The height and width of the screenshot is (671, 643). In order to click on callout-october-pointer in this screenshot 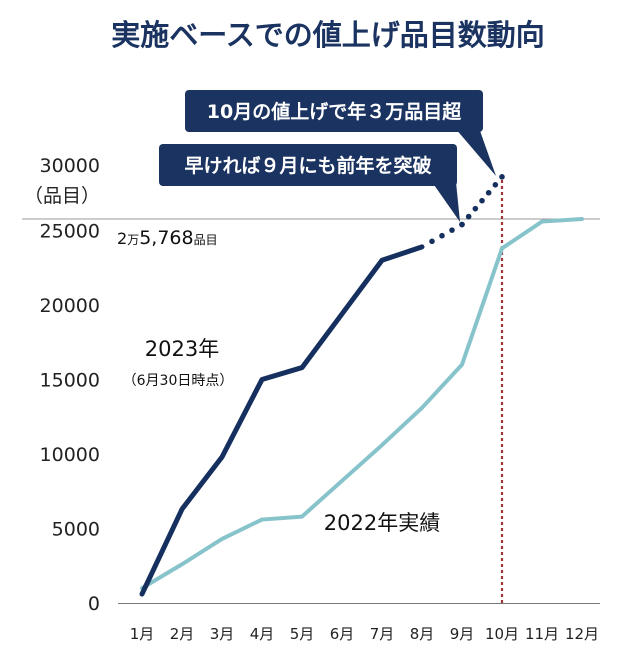, I will do `click(475, 152)`.